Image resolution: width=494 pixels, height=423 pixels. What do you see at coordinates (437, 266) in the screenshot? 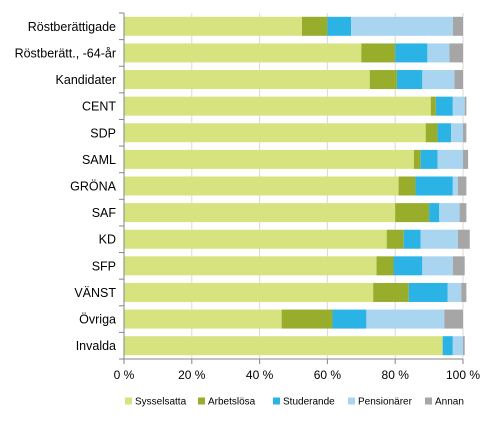
I see `bar-10-pensionärer` at bounding box center [437, 266].